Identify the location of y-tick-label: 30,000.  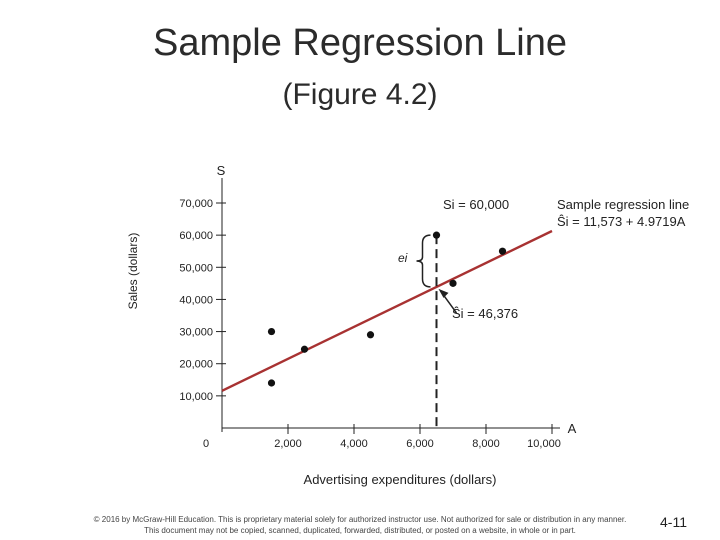
(196, 333).